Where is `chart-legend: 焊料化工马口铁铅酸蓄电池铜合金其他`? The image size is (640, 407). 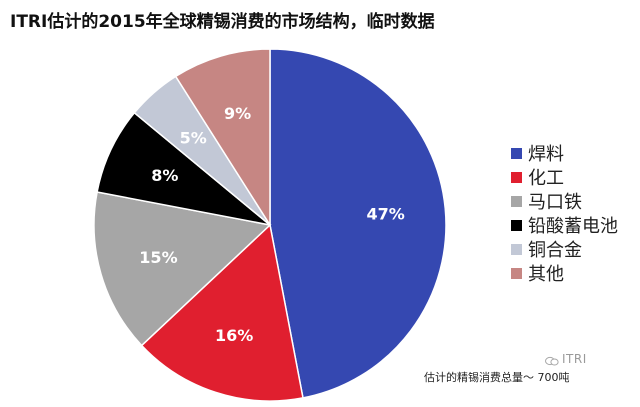
chart-legend: 焊料化工马口铁铅酸蓄电池铜合金其他 is located at coordinates (564, 213).